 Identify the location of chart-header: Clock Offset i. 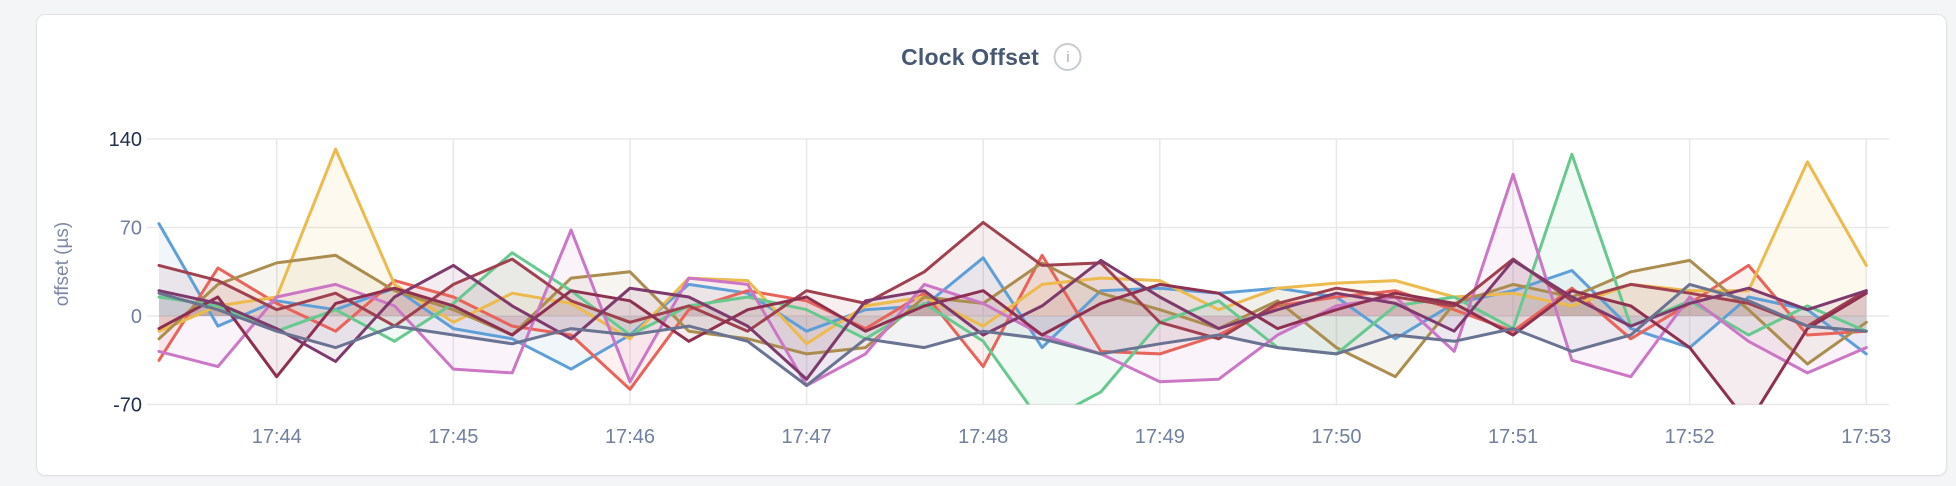
(991, 57).